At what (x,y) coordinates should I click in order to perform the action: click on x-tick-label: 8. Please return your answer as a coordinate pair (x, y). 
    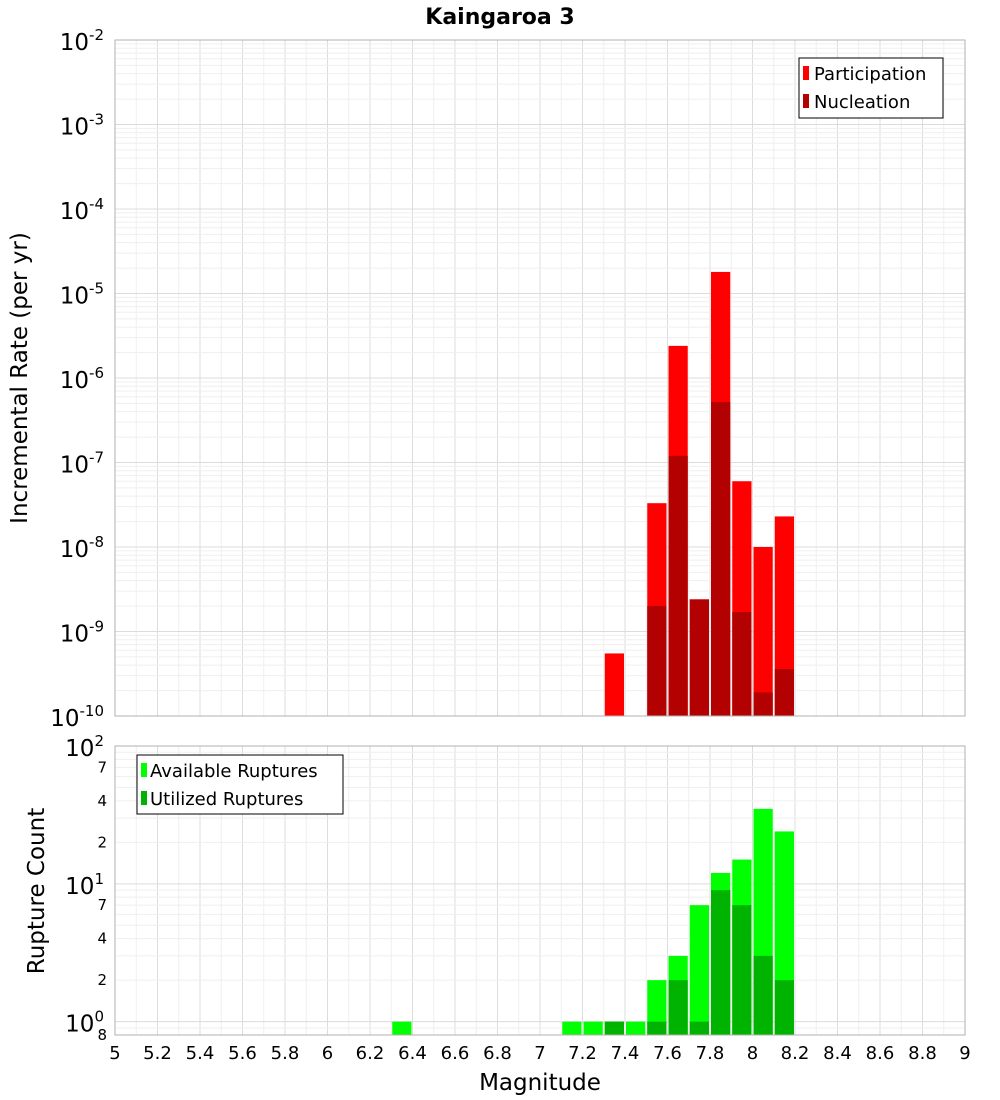
    Looking at the image, I should click on (752, 1053).